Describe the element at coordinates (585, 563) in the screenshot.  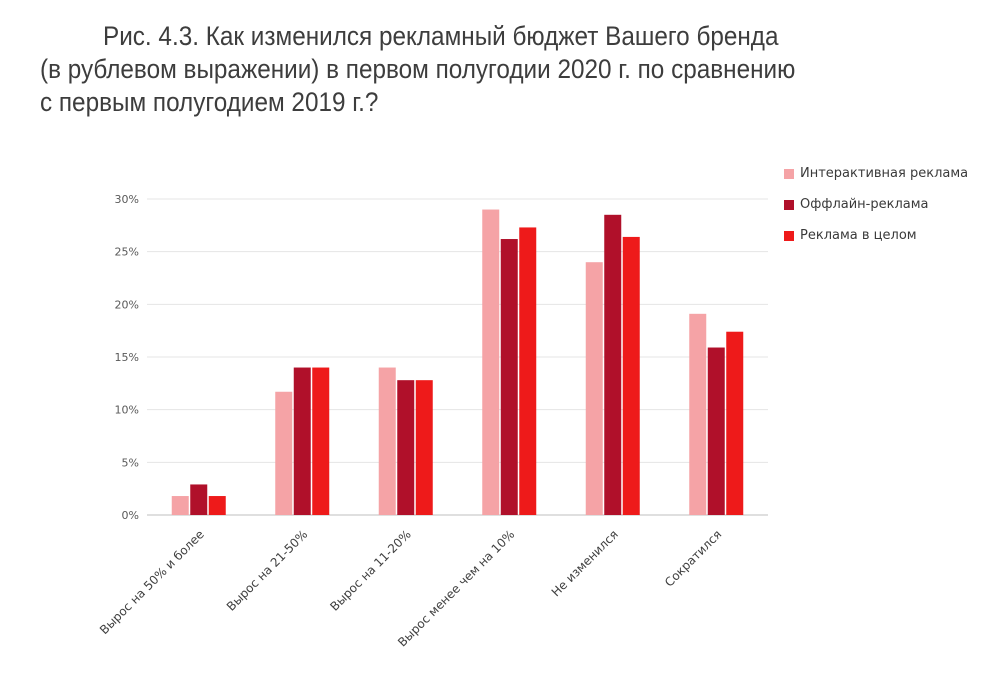
I see `x-tick-label: Не изменился` at that location.